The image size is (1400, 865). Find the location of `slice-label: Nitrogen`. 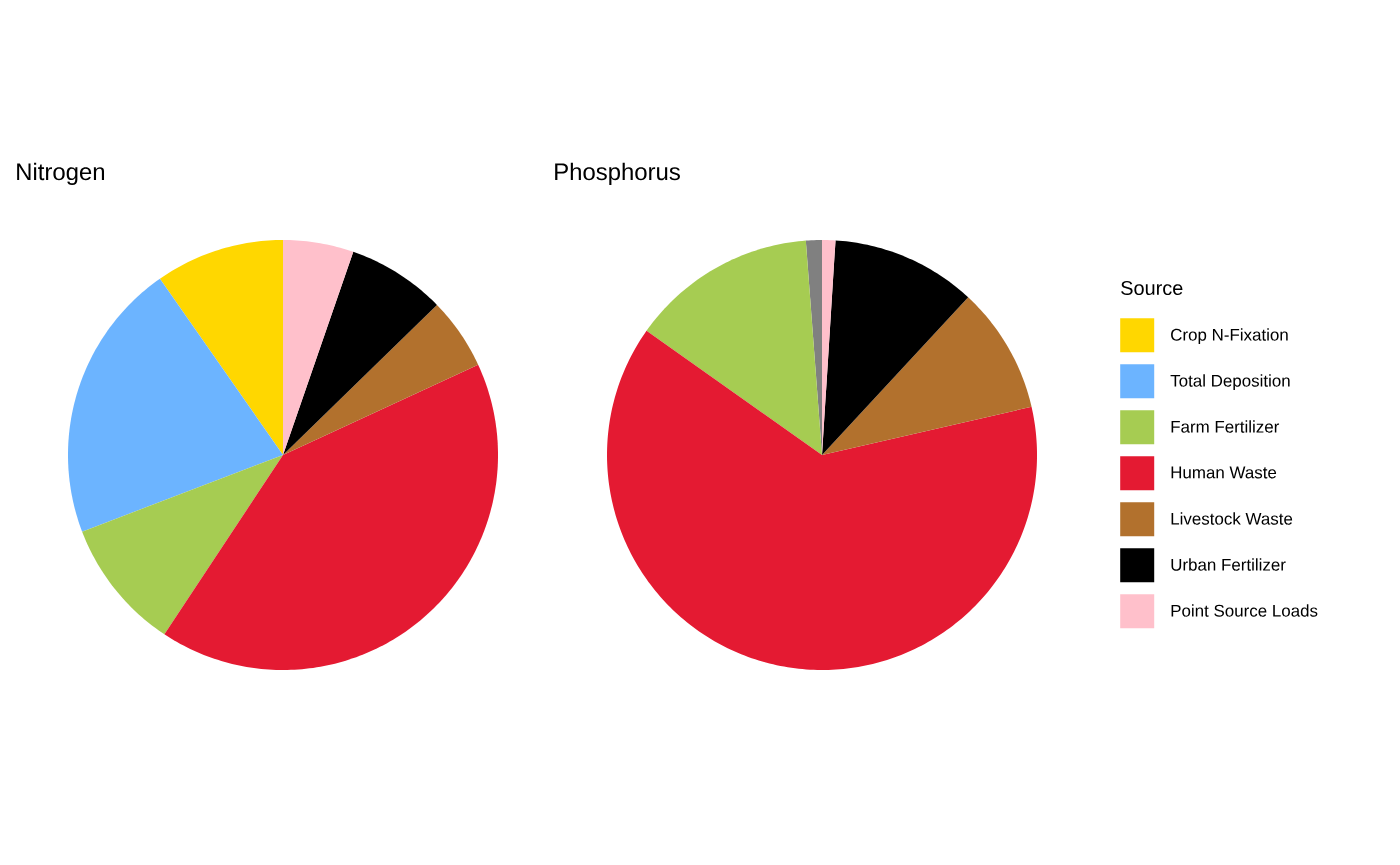

slice-label: Nitrogen is located at coordinates (61, 173).